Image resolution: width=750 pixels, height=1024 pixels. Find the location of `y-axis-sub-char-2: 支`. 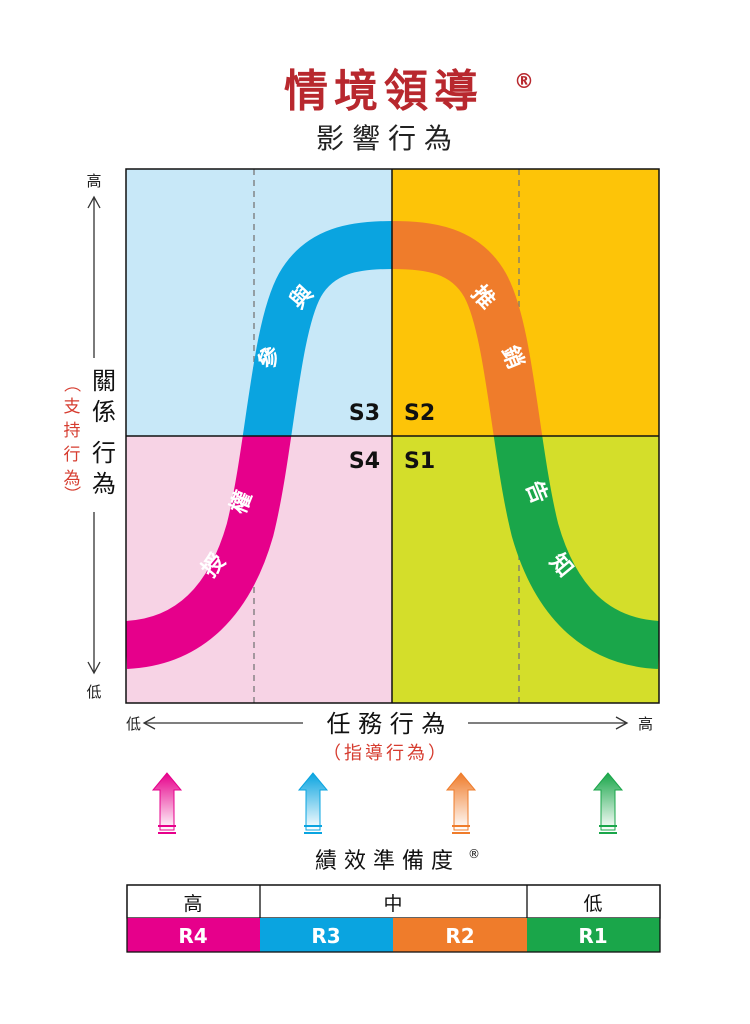

y-axis-sub-char-2: 支 is located at coordinates (72, 407).